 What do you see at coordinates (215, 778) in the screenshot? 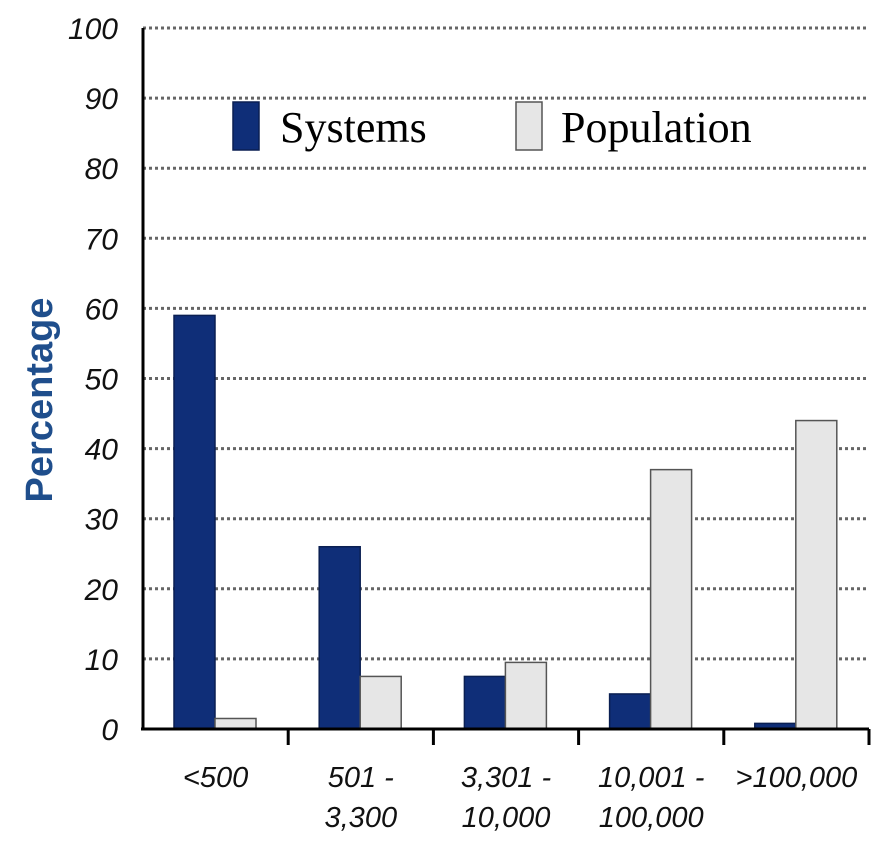
I see `x-category-label: <500` at bounding box center [215, 778].